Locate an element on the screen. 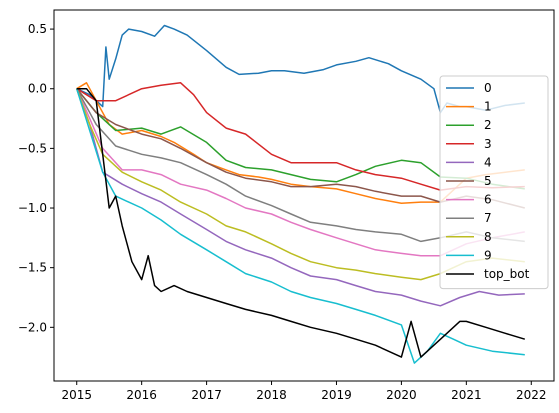 This screenshot has height=413, width=559. y-tick-label: −1.0 is located at coordinates (32, 208).